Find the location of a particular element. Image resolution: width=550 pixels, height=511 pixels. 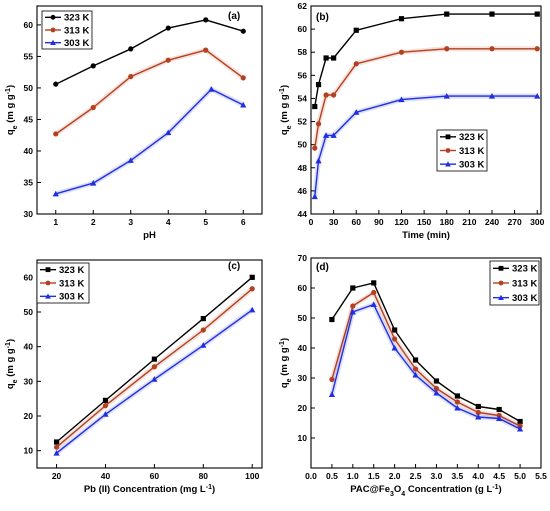

y-axis-label-sup: -1 is located at coordinates (282, 344).